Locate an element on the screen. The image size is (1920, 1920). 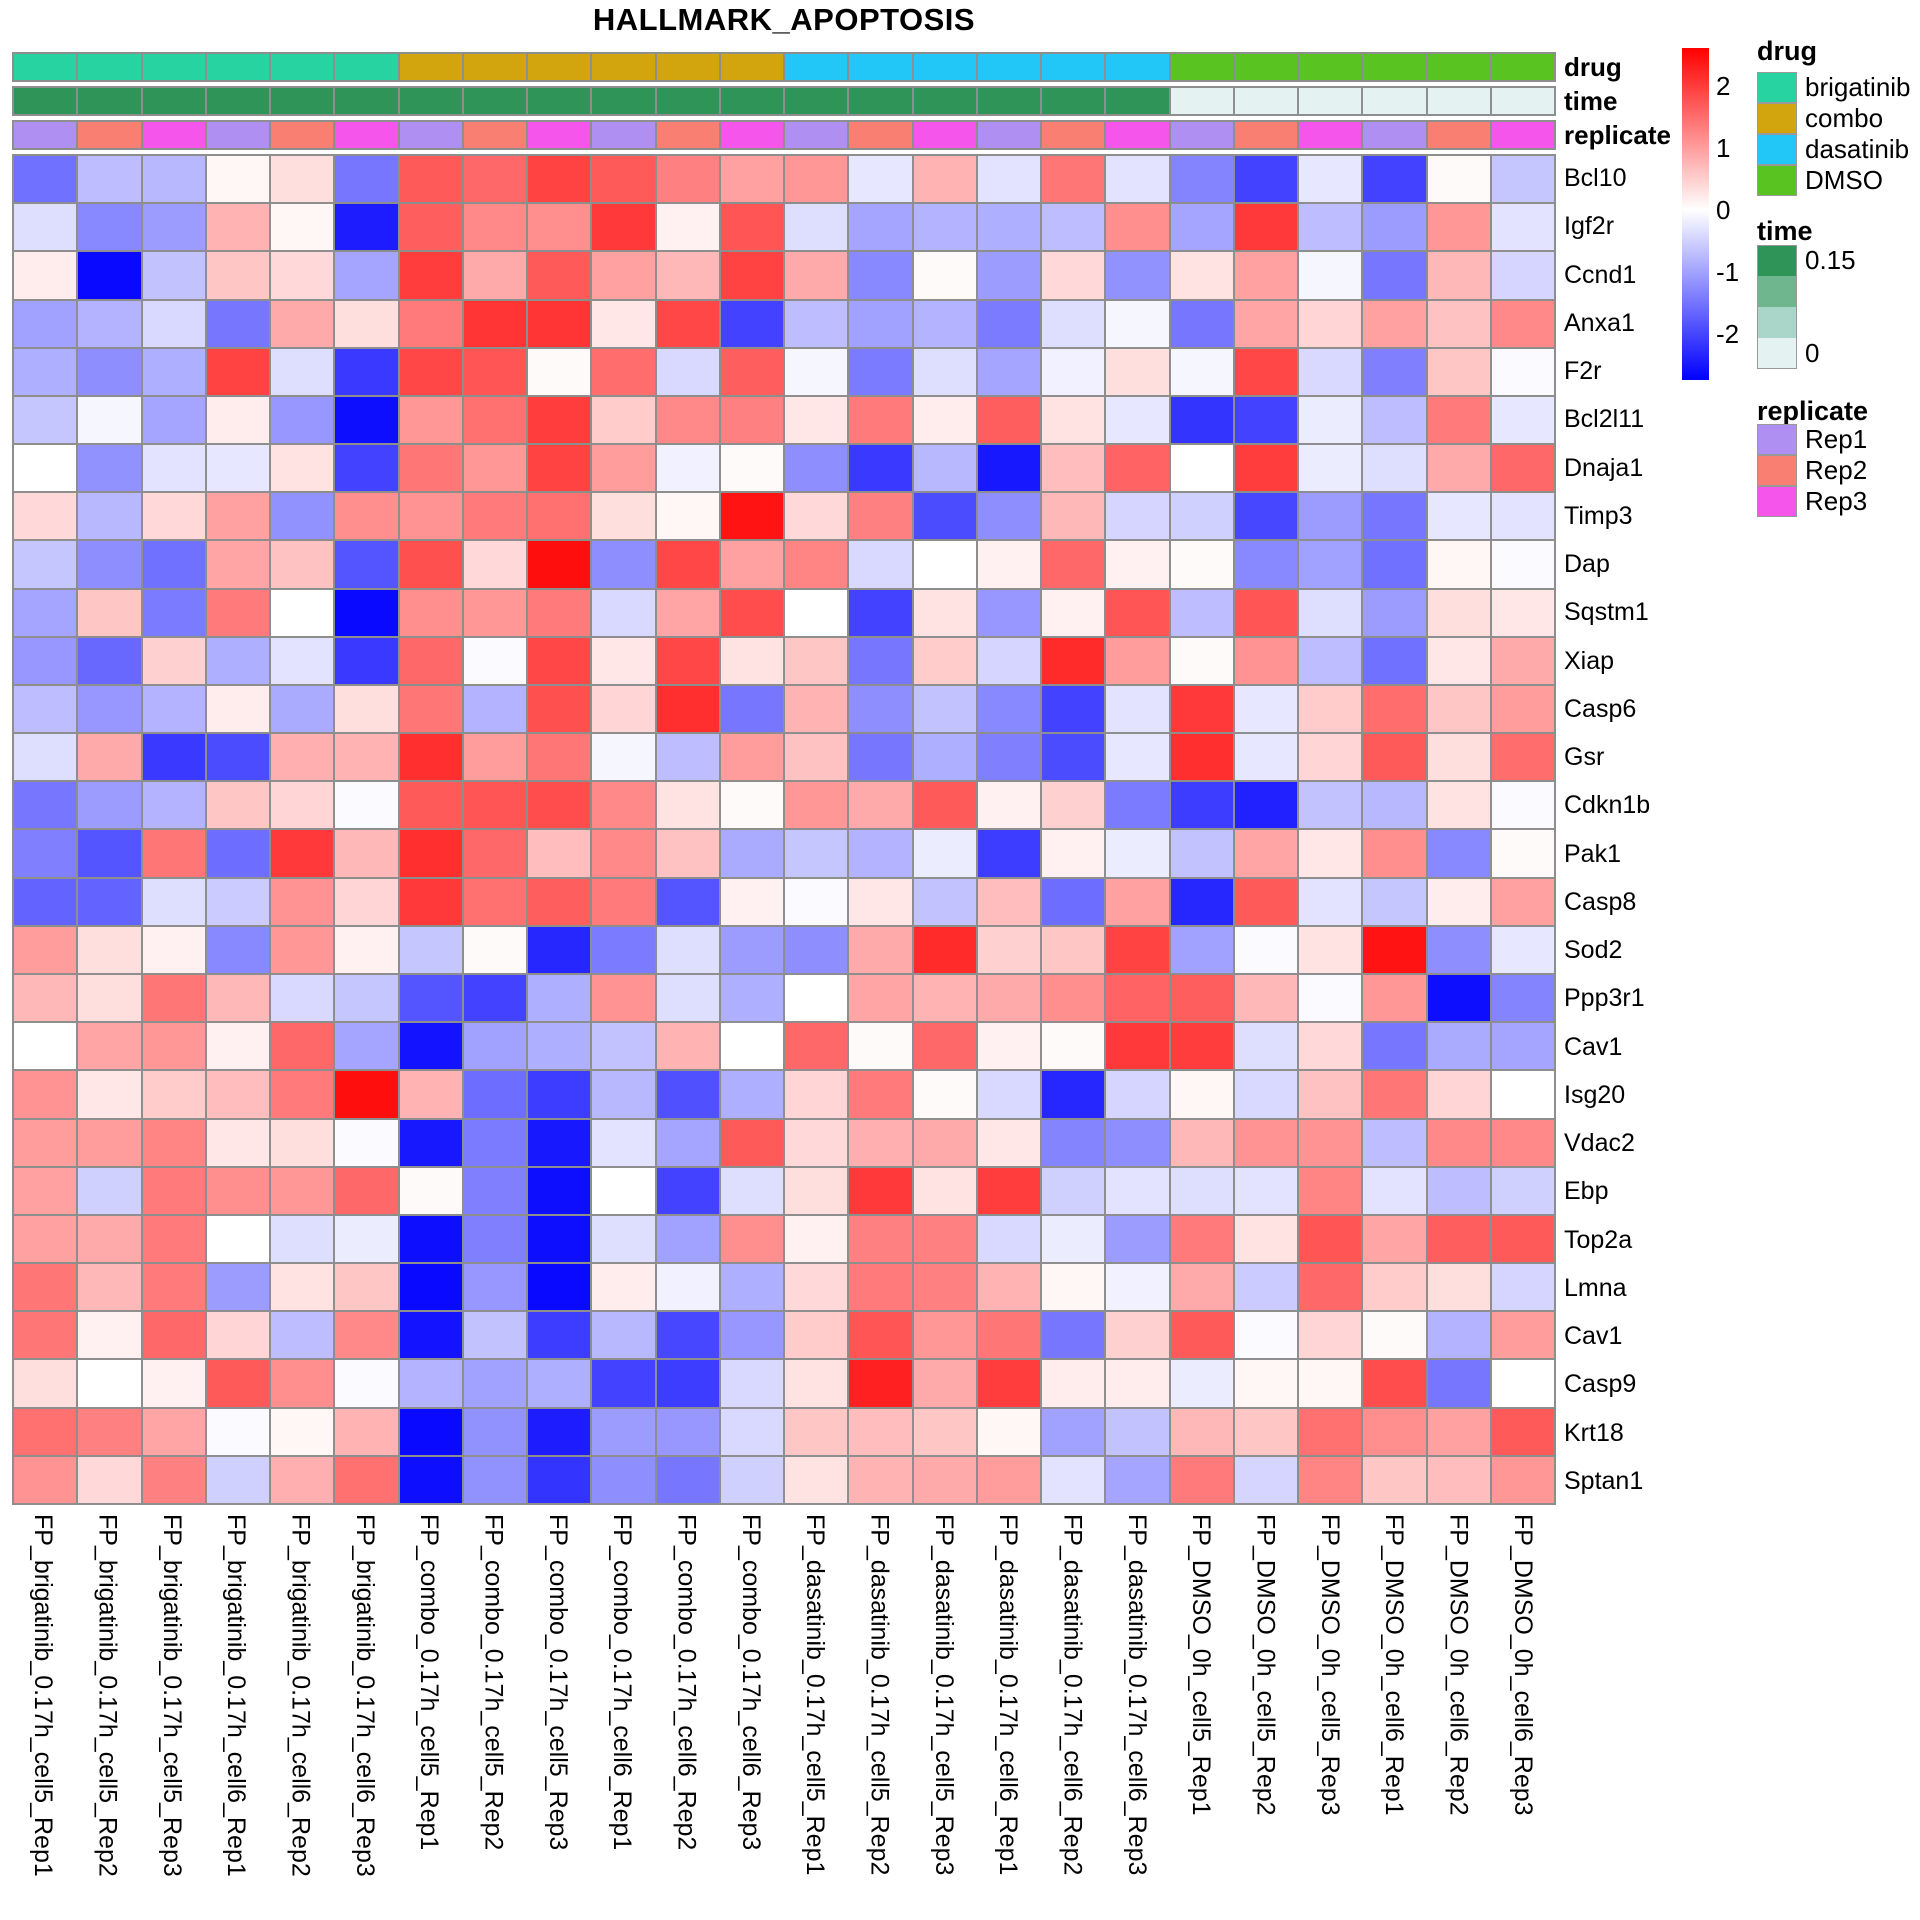
legend-time-bottom-label: 0 is located at coordinates (1812, 353).